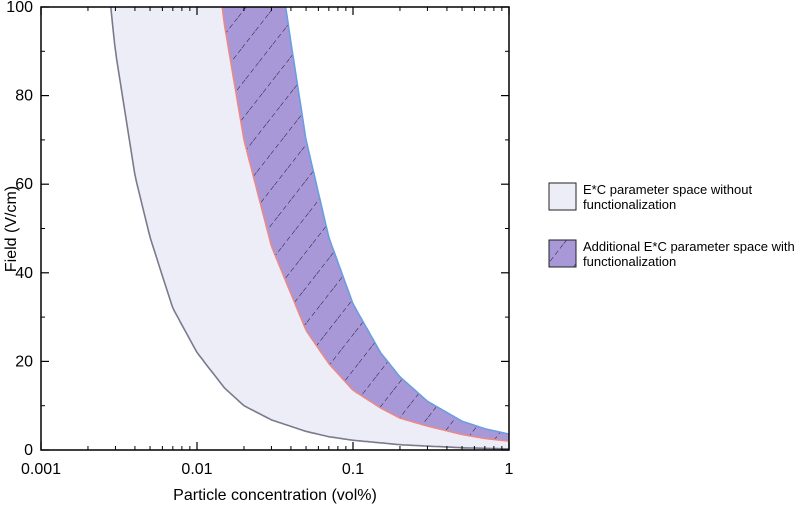 The image size is (803, 508). What do you see at coordinates (19, 8) in the screenshot?
I see `y-tick-label: 100` at bounding box center [19, 8].